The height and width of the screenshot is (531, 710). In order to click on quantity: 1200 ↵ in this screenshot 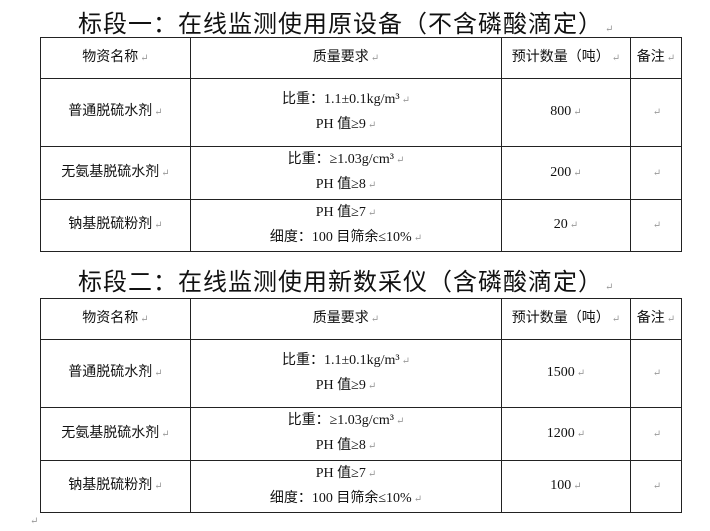, I will do `click(566, 434)`.